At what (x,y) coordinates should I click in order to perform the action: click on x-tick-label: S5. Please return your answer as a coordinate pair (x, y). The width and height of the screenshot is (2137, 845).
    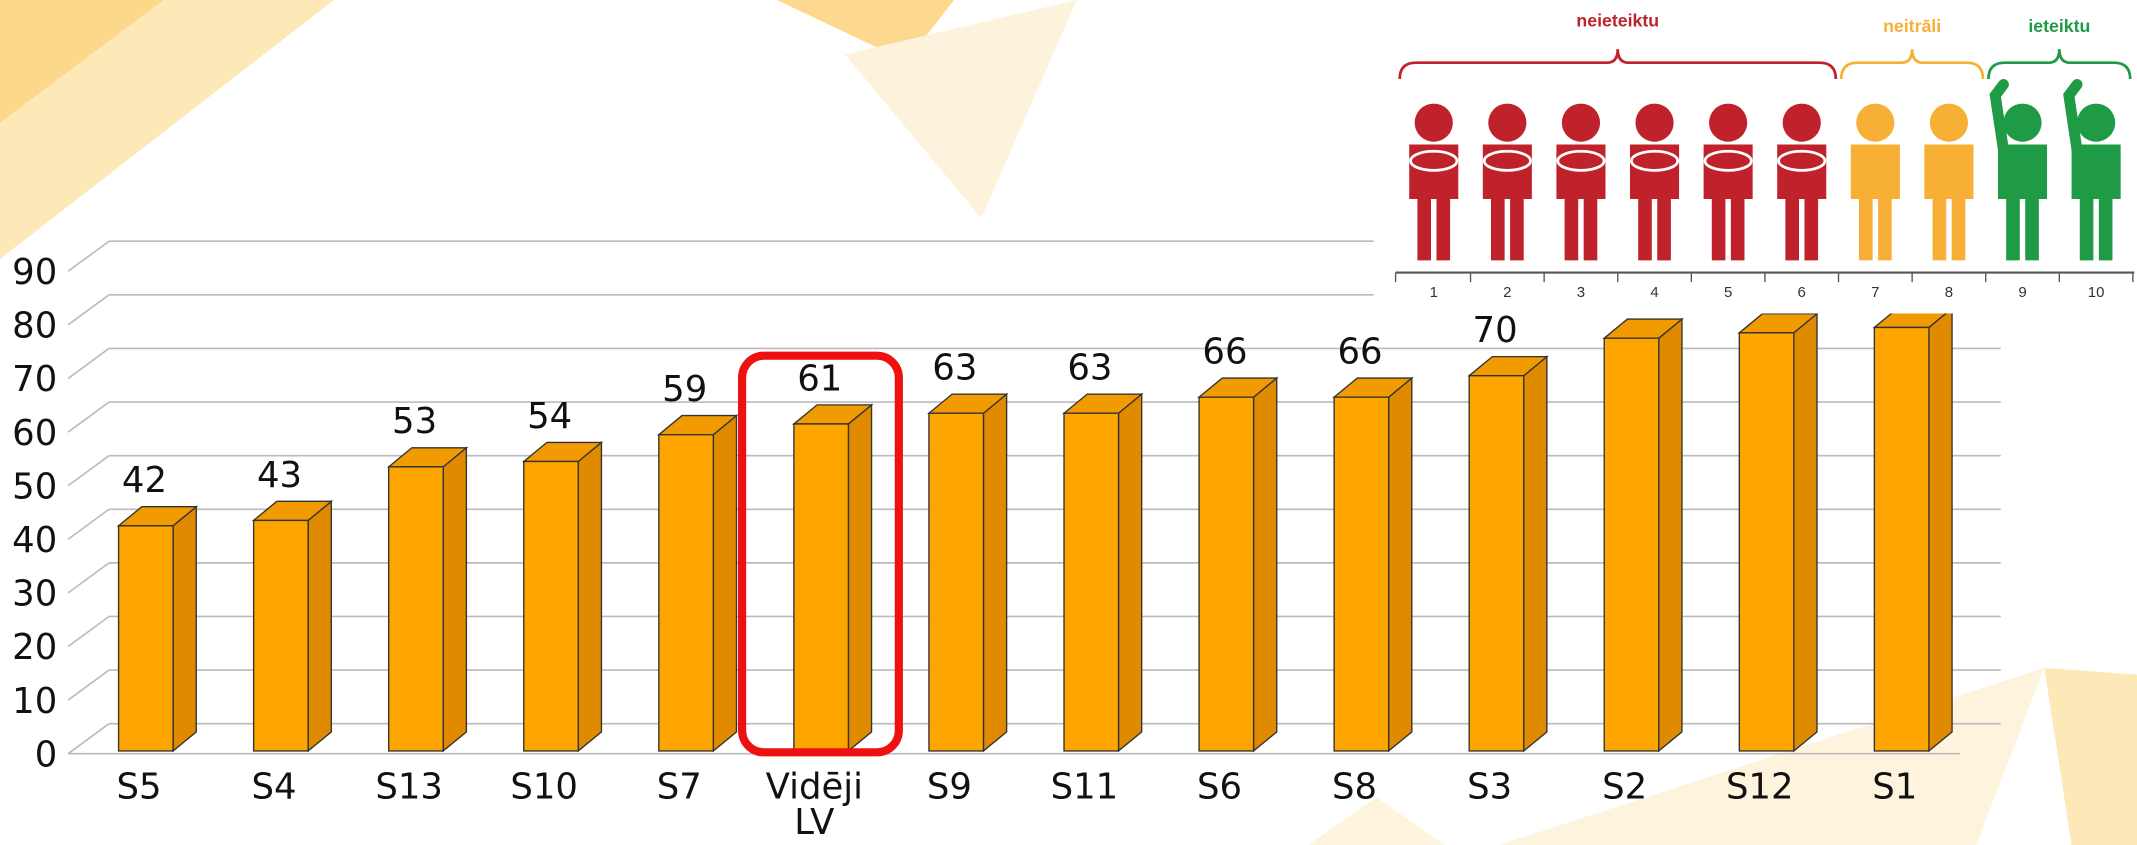
    Looking at the image, I should click on (139, 789).